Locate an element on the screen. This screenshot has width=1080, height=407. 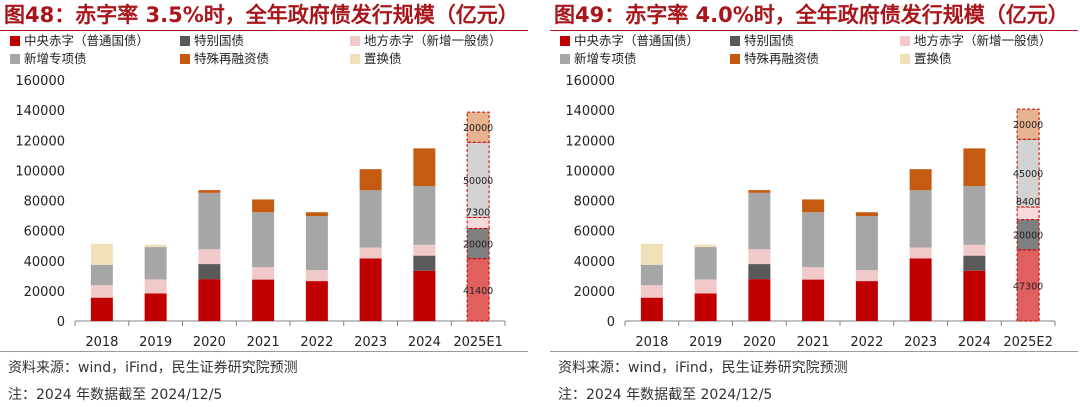
data-label: 8400 is located at coordinates (1028, 202).